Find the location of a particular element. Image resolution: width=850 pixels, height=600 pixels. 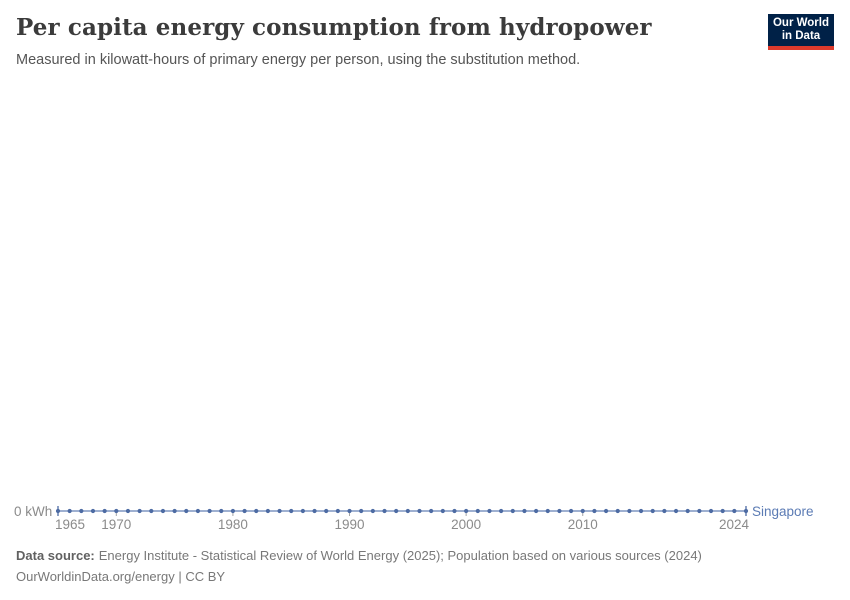

series-line-singapore is located at coordinates (402, 511).